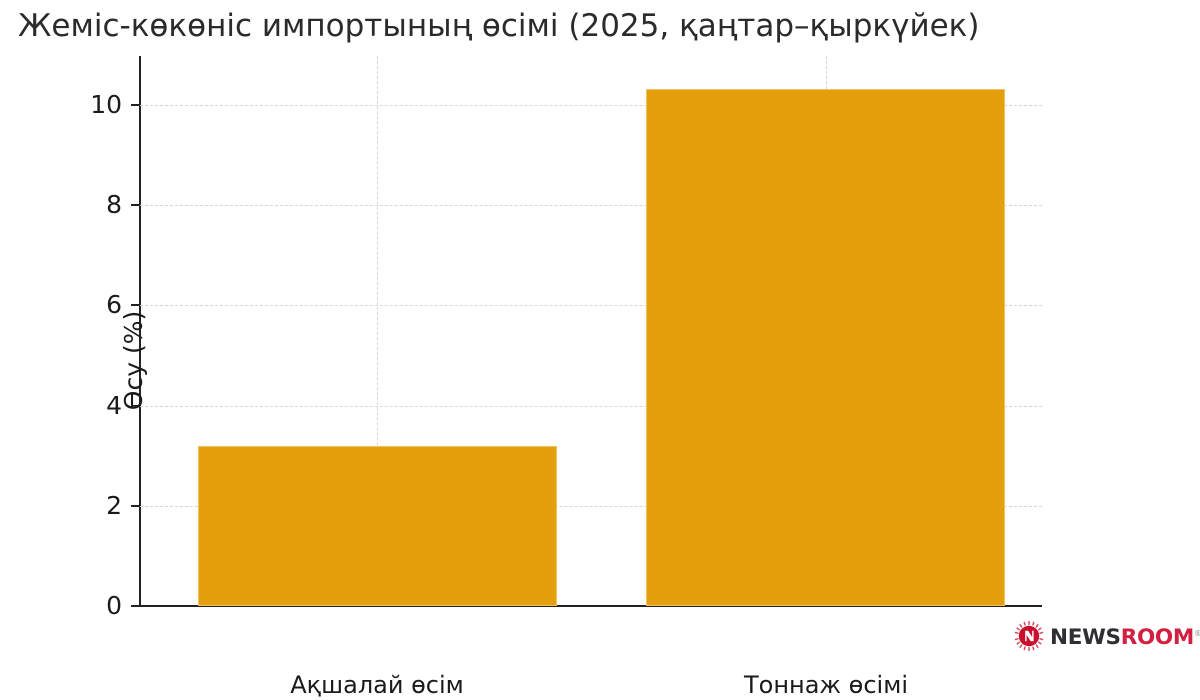 This screenshot has width=1200, height=700. I want to click on y-tick-label-6: 6, so click(114, 305).